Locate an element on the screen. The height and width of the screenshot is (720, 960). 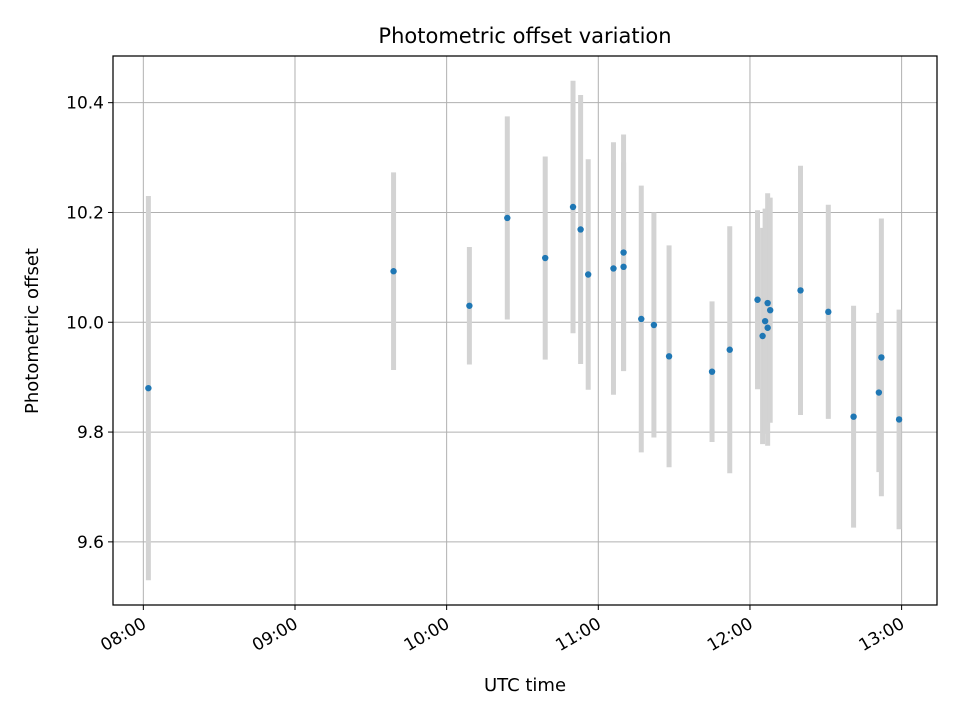
y-axis-label: Photometric offset is located at coordinates (32, 331).